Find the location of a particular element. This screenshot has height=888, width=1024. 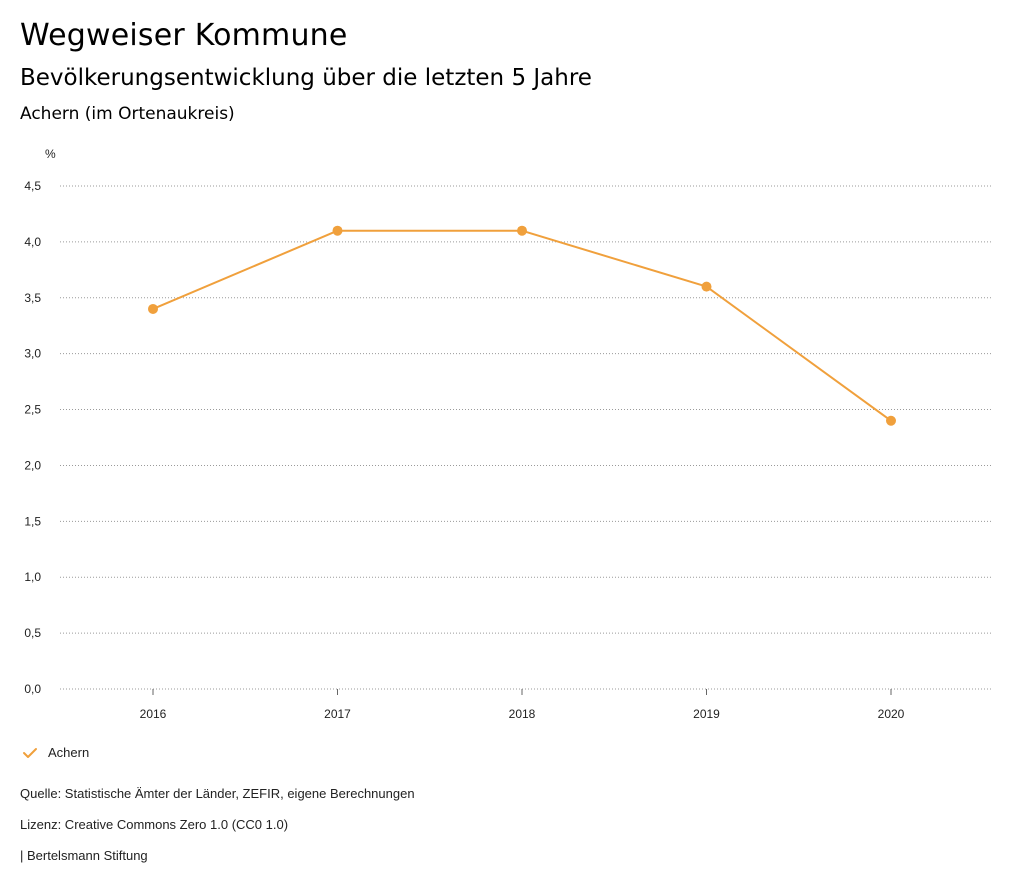

check-icon is located at coordinates (30, 752).